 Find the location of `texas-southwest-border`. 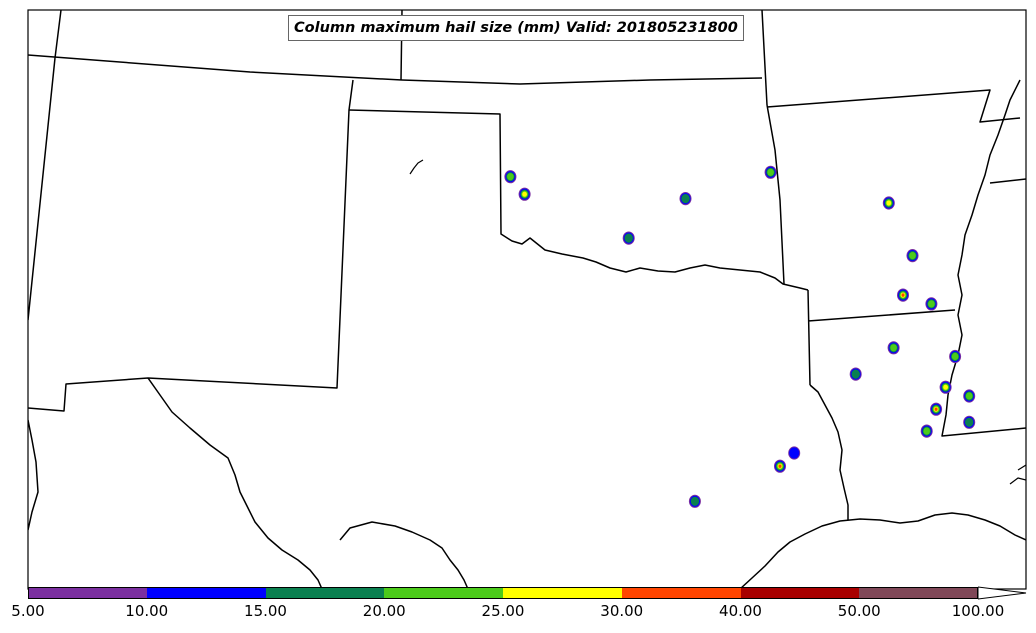

texas-southwest-border is located at coordinates (235, 483).